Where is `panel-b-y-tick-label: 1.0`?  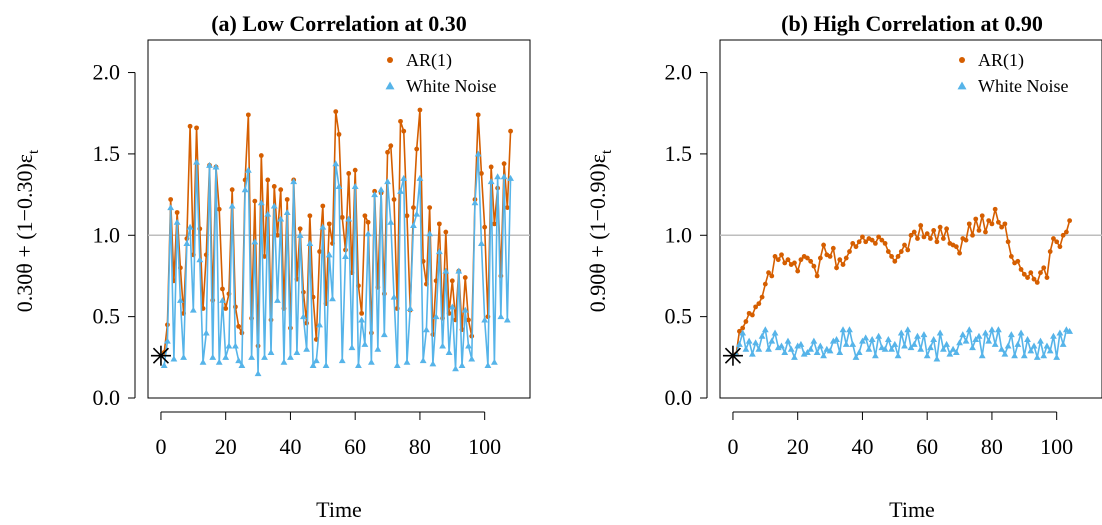 panel-b-y-tick-label: 1.0 is located at coordinates (679, 234).